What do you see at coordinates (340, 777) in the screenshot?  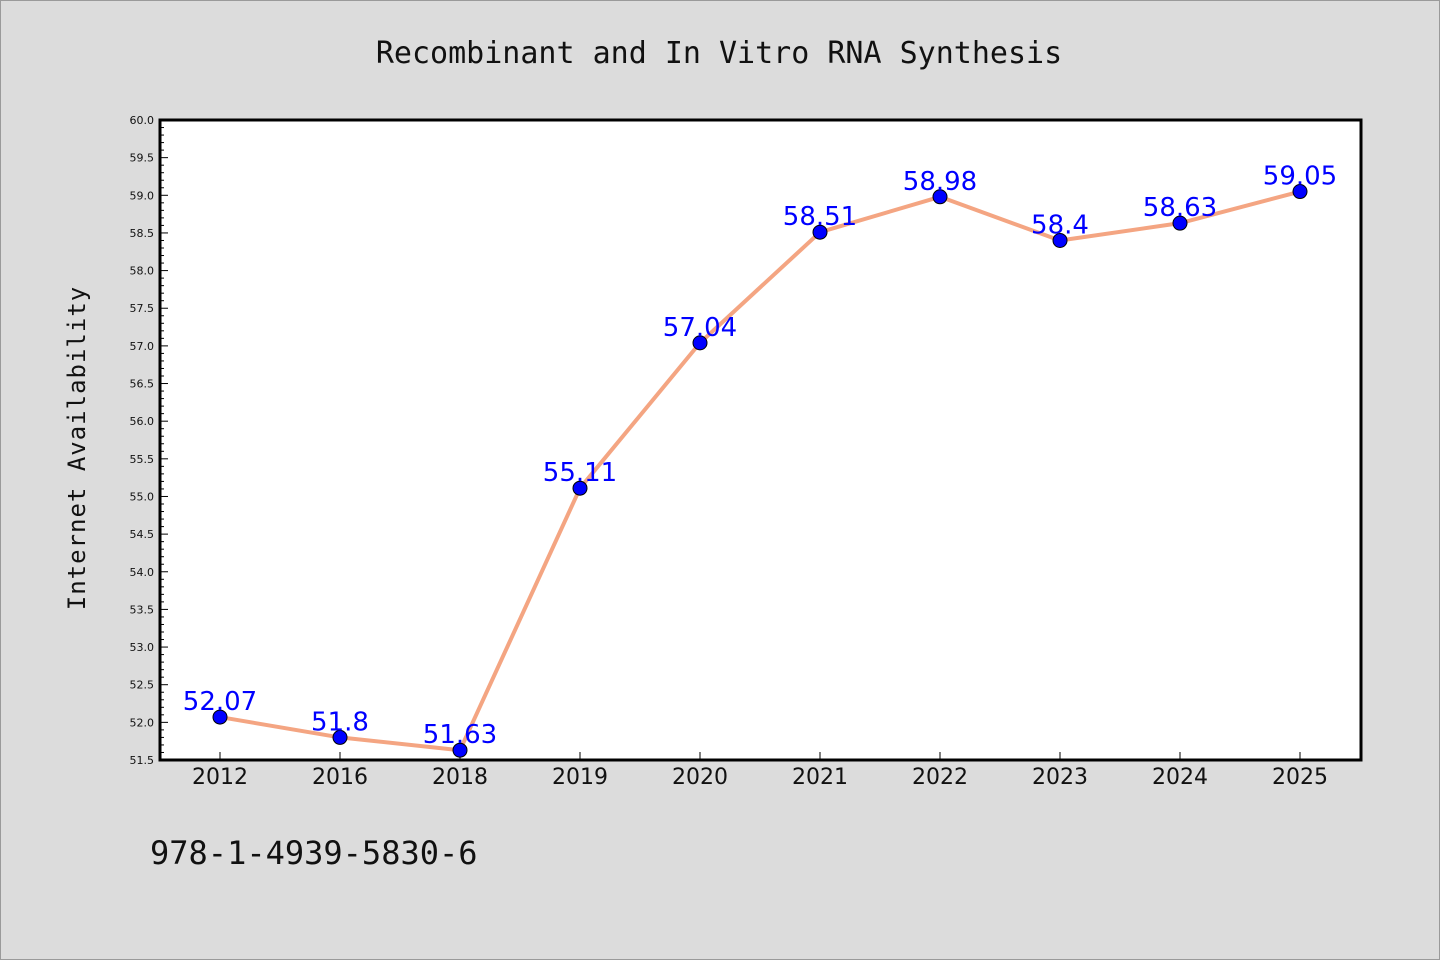 I see `x-tick-label: 2016` at bounding box center [340, 777].